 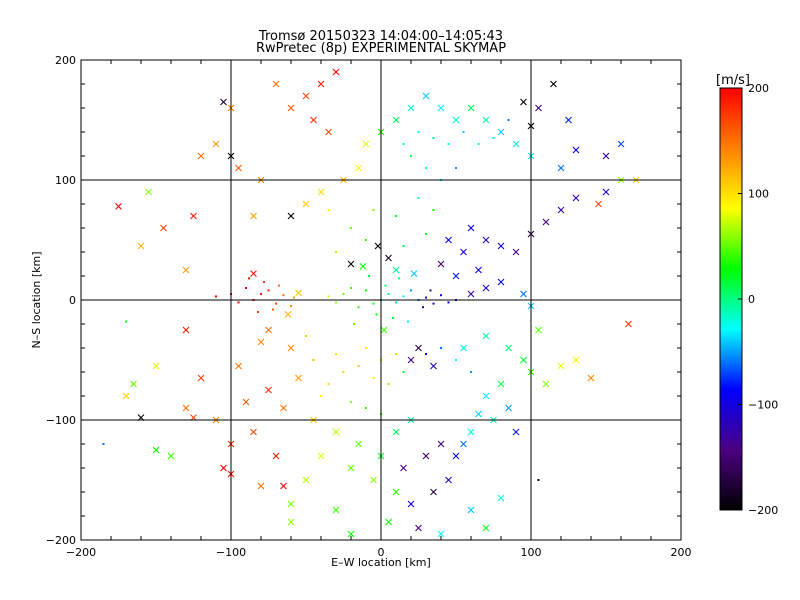 I want to click on colorbar-tick-label: −200, so click(x=763, y=510).